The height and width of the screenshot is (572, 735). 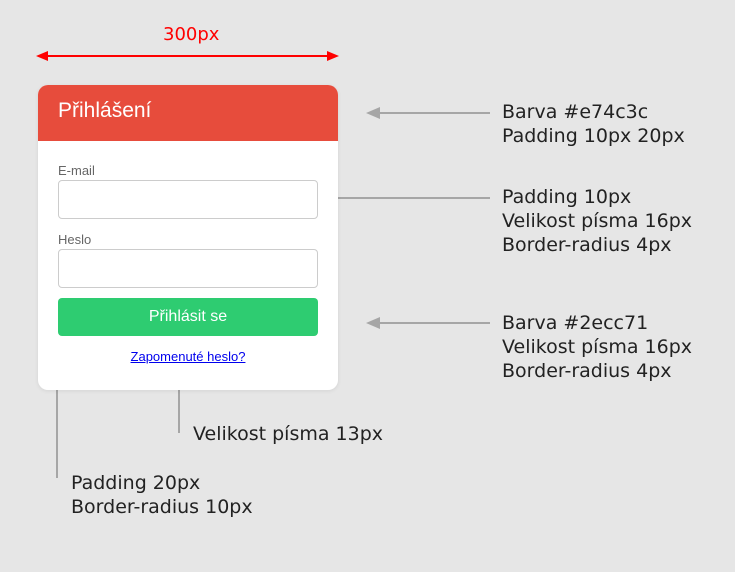 I want to click on button-annotation-line: Barva #2ecc71, so click(x=575, y=323).